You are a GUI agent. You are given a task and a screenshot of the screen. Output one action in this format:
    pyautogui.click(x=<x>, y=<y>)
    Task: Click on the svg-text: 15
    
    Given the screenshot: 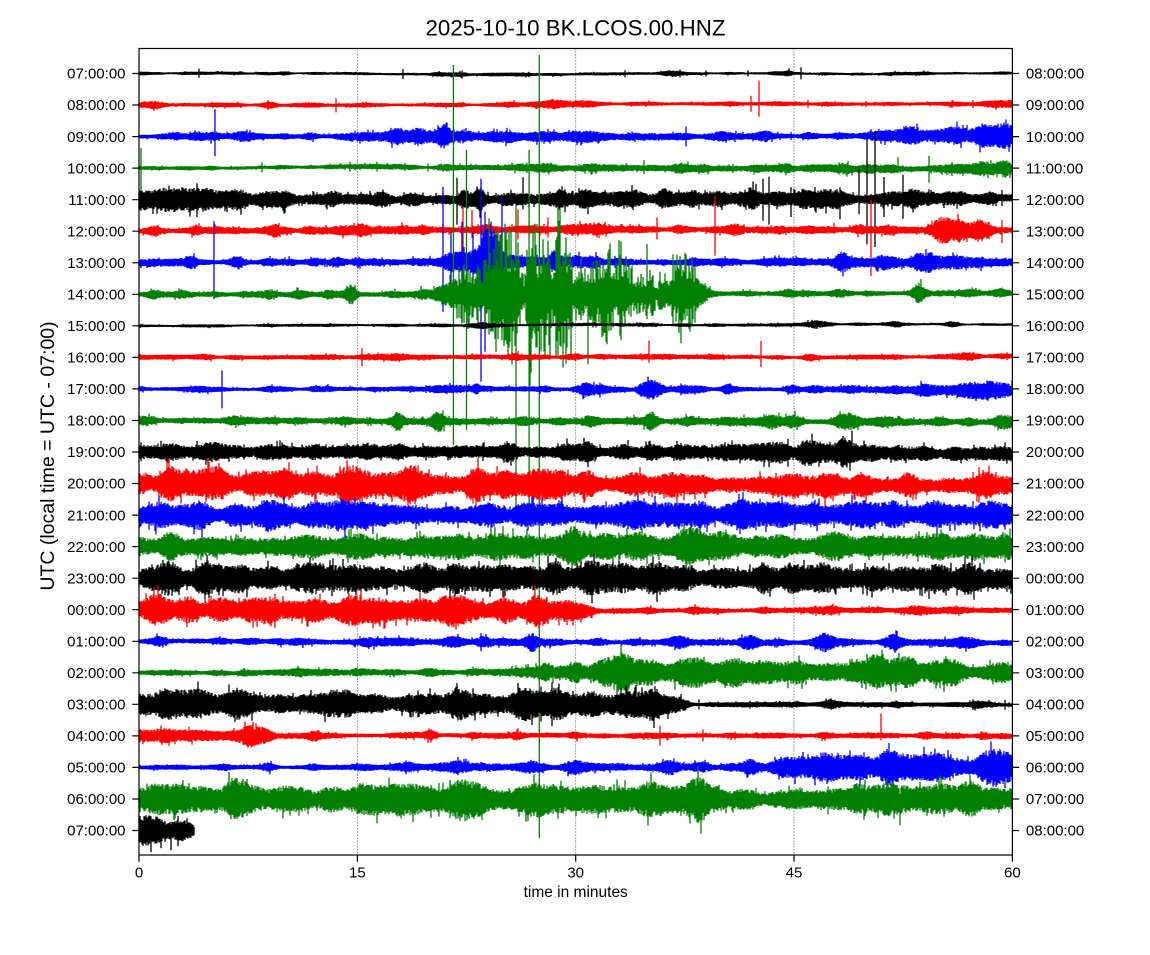 What is the action you would take?
    pyautogui.click(x=357, y=873)
    